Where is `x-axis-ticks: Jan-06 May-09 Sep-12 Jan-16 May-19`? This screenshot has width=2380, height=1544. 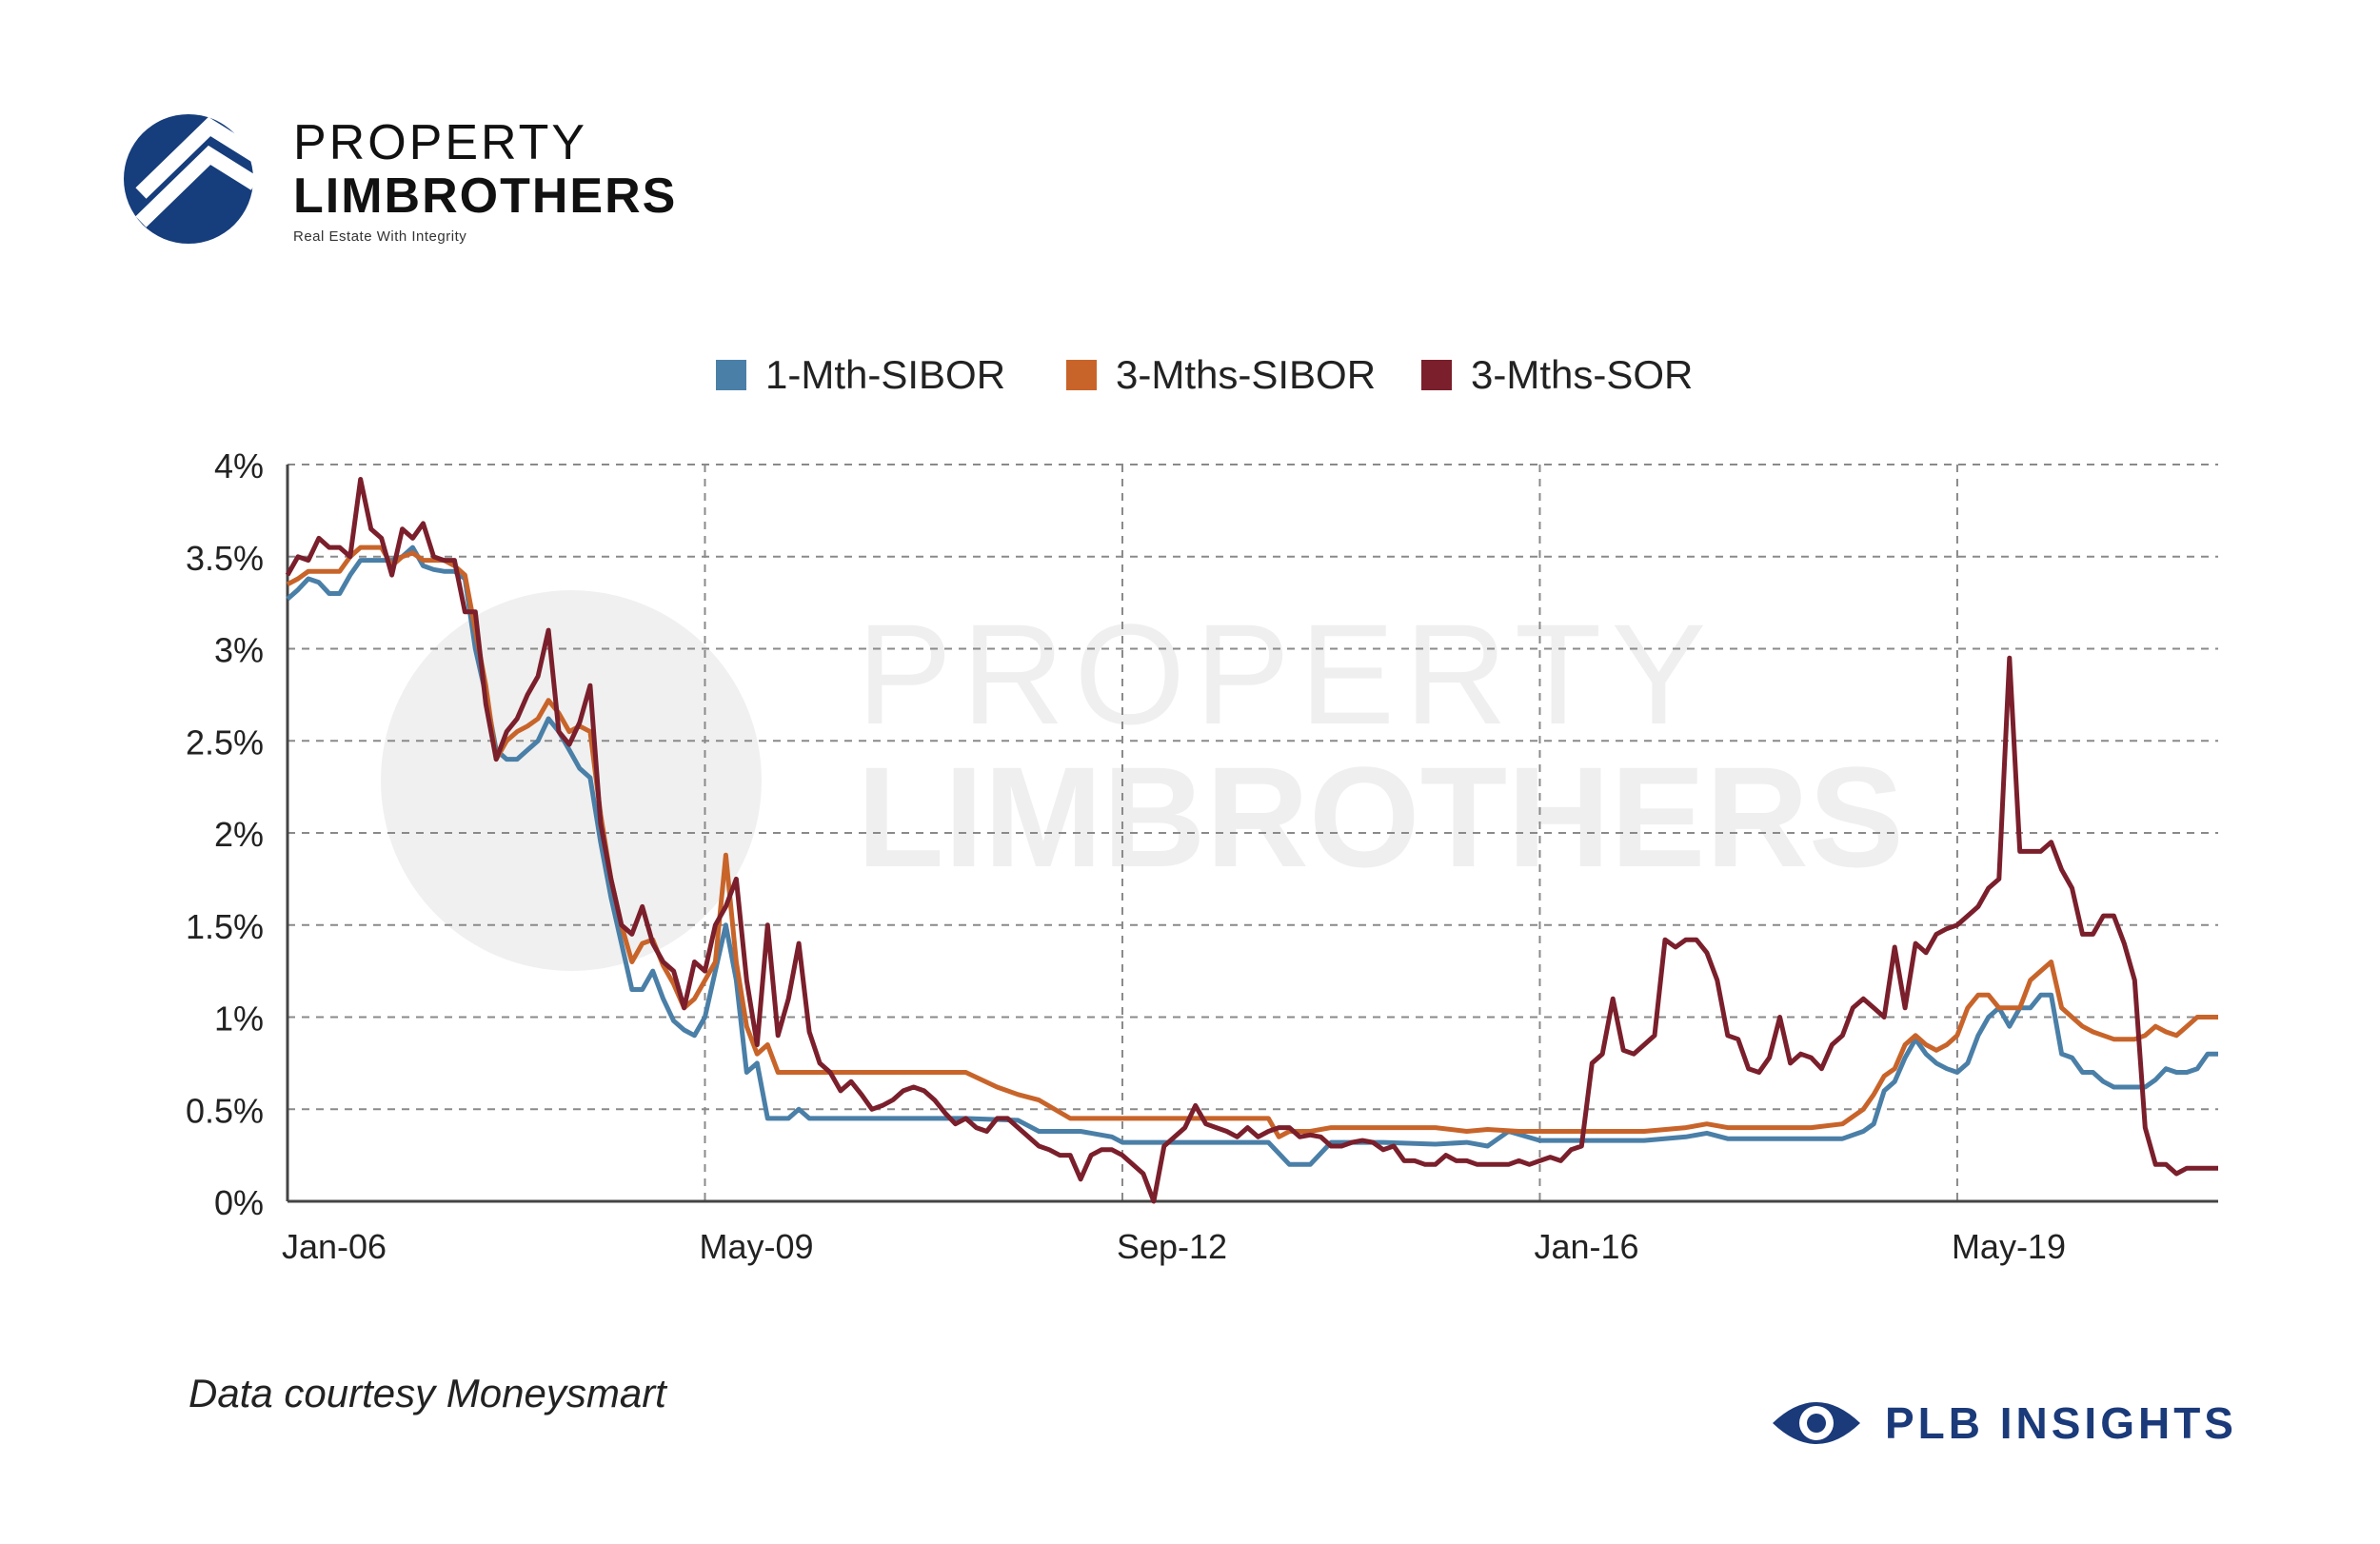
x-axis-ticks: Jan-06 May-09 Sep-12 Jan-16 May-19 is located at coordinates (1174, 1246).